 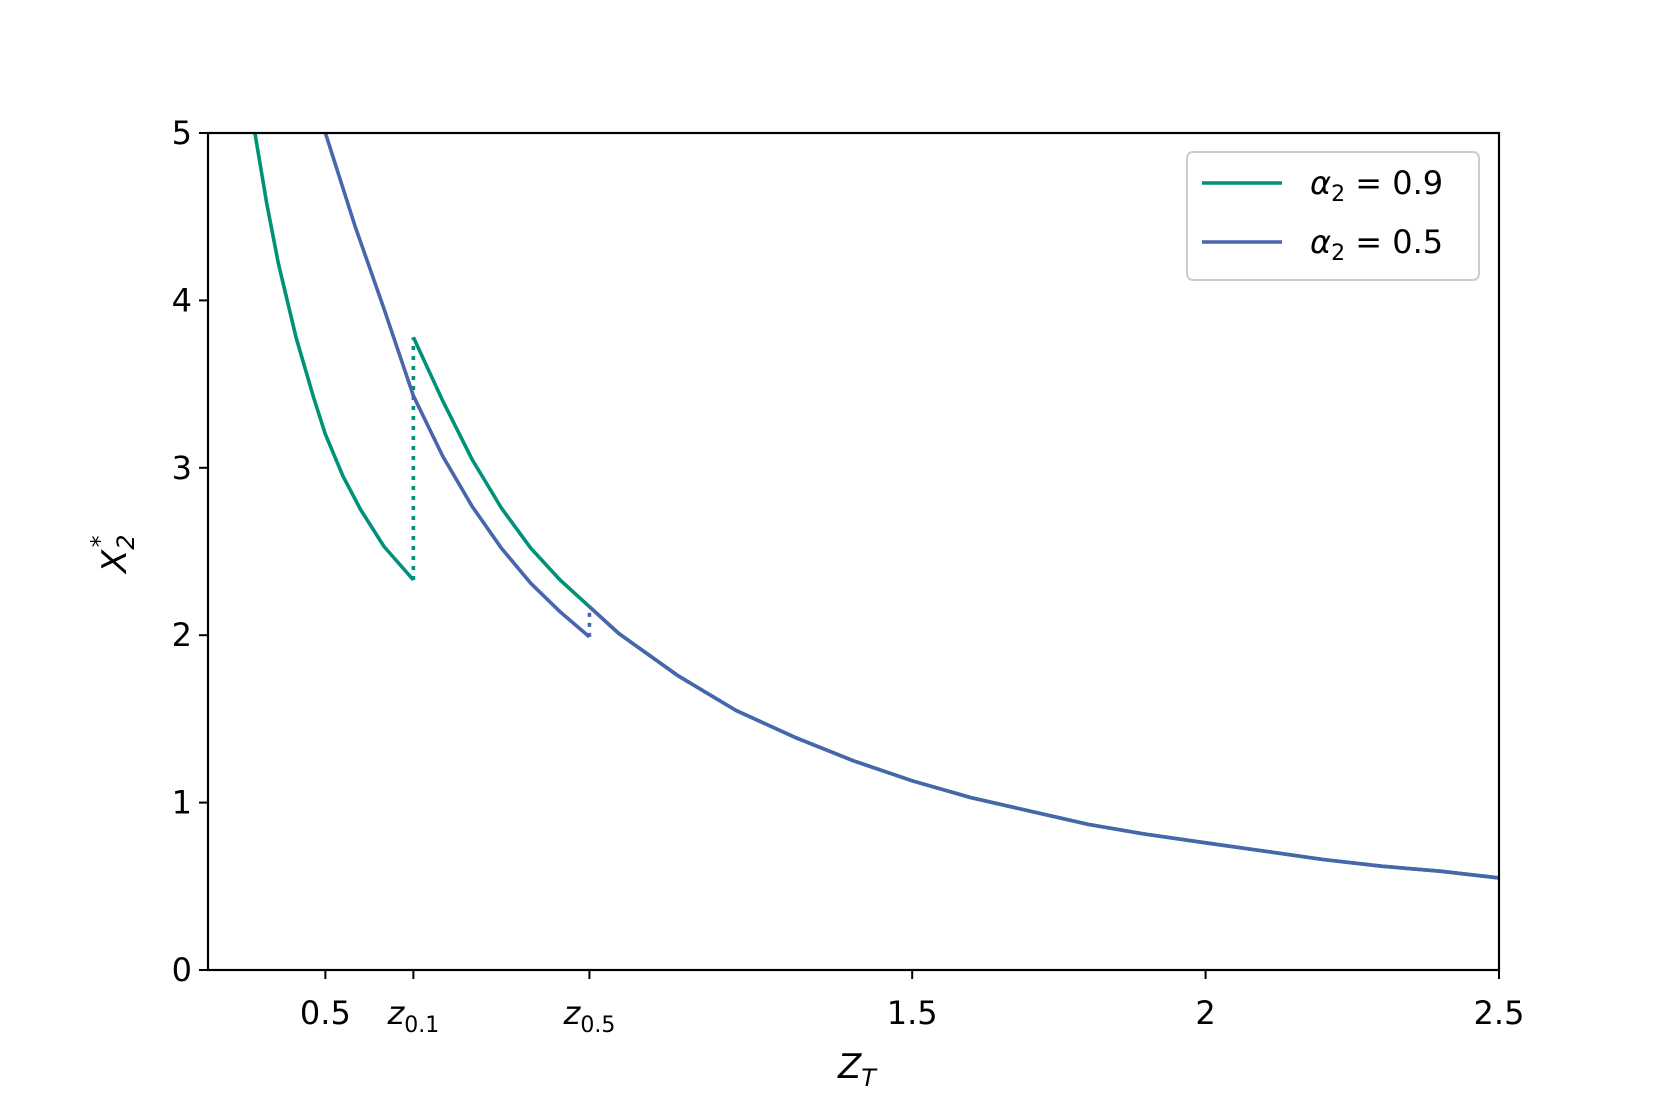 What do you see at coordinates (182, 300) in the screenshot?
I see `y-tick-label-4: 4` at bounding box center [182, 300].